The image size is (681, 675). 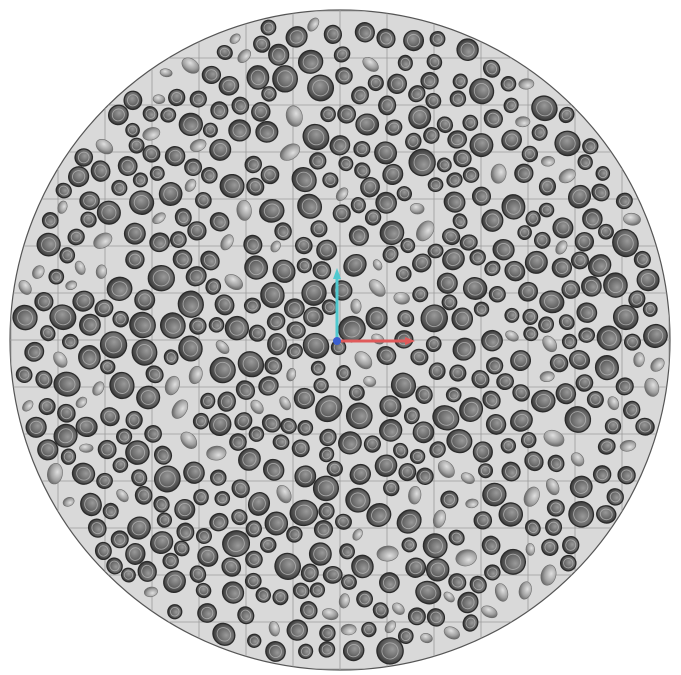 What do you see at coordinates (374, 306) in the screenshot?
I see `axis-gizmo` at bounding box center [374, 306].